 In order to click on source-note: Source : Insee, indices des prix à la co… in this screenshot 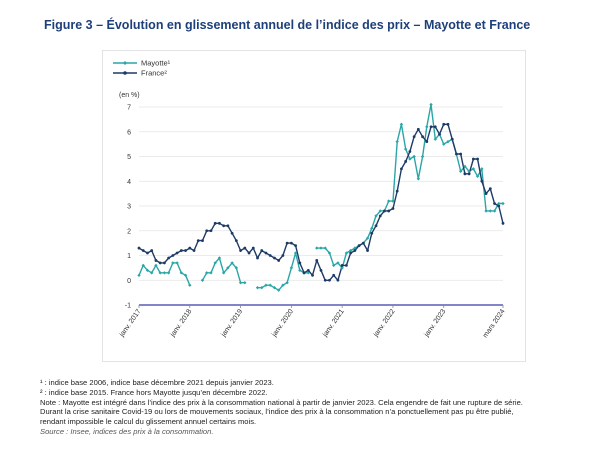, I will do `click(127, 431)`.